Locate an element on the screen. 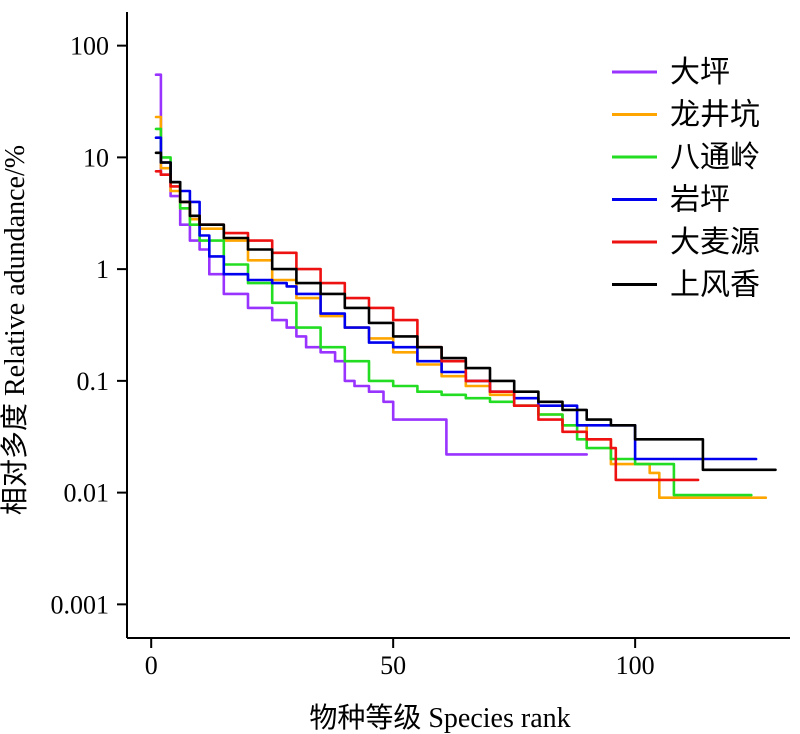 The height and width of the screenshot is (734, 800). legend-label: 八通岭 is located at coordinates (715, 157).